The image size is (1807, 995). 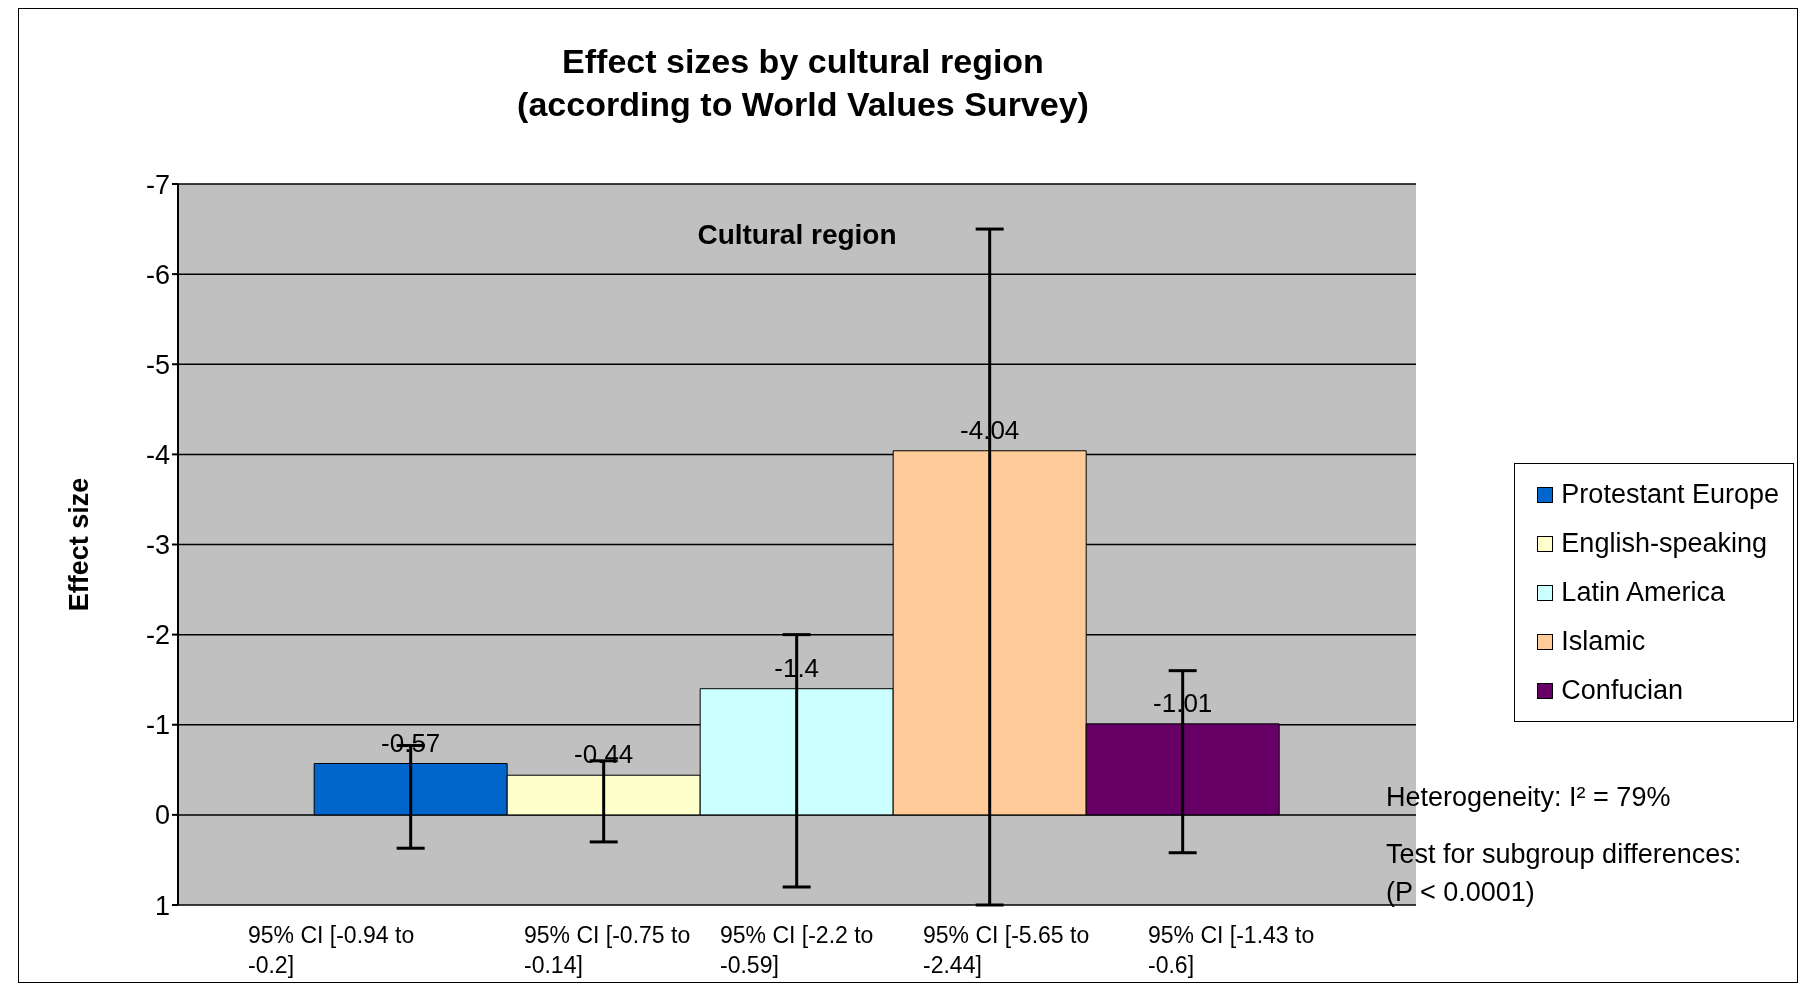 What do you see at coordinates (332, 950) in the screenshot?
I see `text: 95% CI [-0.94 to -0.2]` at bounding box center [332, 950].